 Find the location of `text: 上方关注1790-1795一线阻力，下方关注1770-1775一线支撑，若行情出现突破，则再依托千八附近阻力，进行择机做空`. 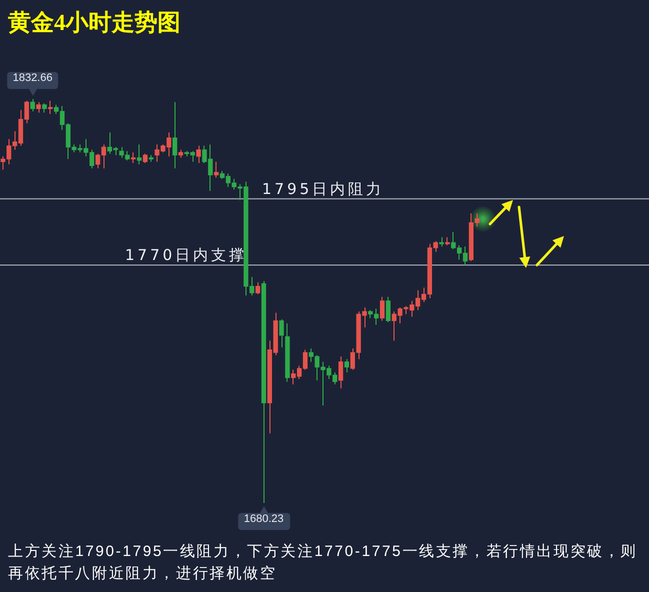

text: 上方关注1790-1795一线阻力，下方关注1770-1775一线支撑，若行情出现突破，则再依托千八附近阻力，进行择机做空 is located at coordinates (323, 563).